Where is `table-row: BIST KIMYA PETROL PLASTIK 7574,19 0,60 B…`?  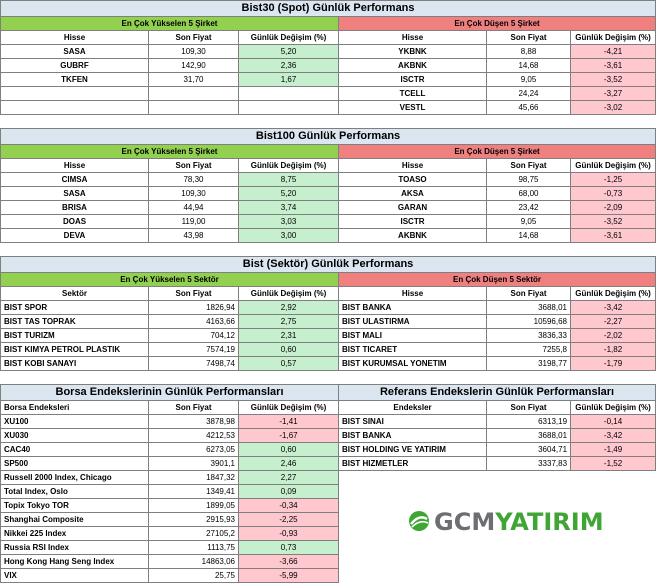 table-row: BIST KIMYA PETROL PLASTIK 7574,19 0,60 B… is located at coordinates (328, 349).